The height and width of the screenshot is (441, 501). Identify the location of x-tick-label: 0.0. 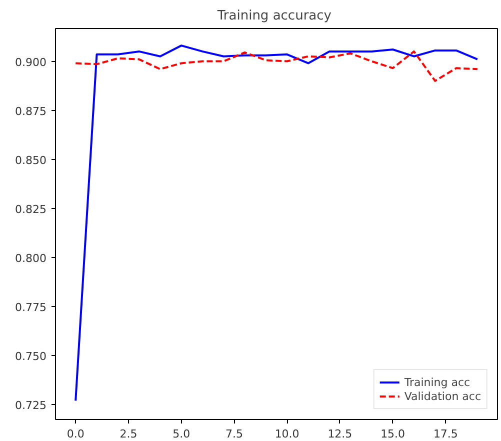
(75, 434).